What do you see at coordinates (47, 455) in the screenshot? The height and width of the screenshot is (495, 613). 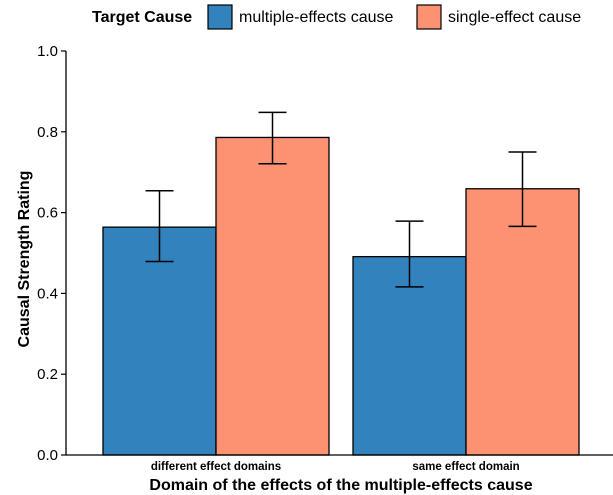 I see `y-tick-label: 0.0` at bounding box center [47, 455].